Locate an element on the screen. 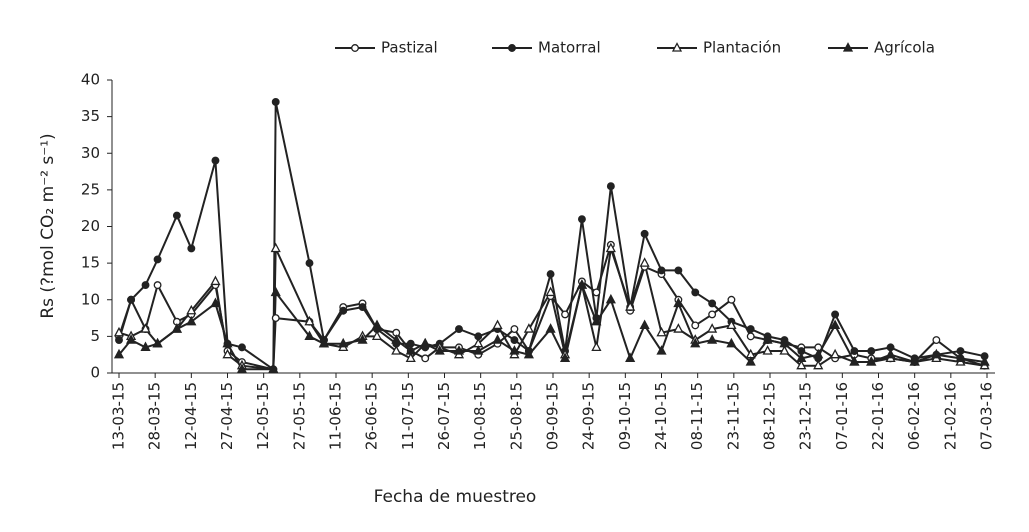 The height and width of the screenshot is (532, 1029). x-tick-label: 28-03-15 is located at coordinates (155, 416).